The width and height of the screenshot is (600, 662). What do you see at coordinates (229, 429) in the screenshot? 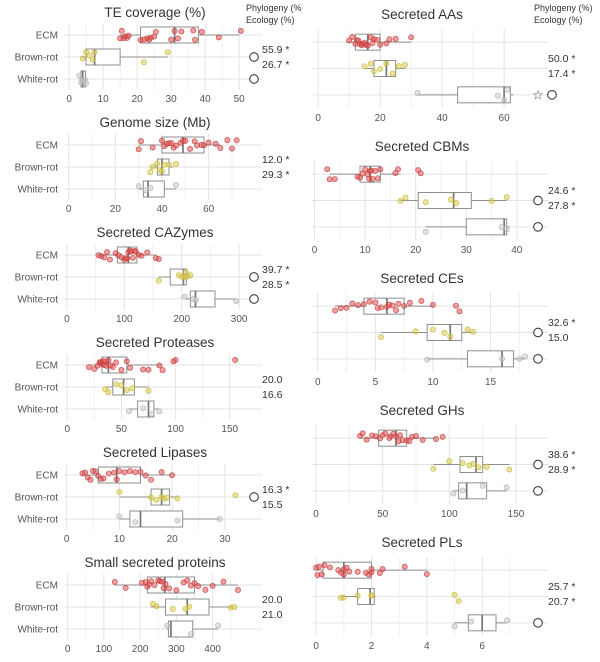
I see `x-tick-label: 150` at bounding box center [229, 429].